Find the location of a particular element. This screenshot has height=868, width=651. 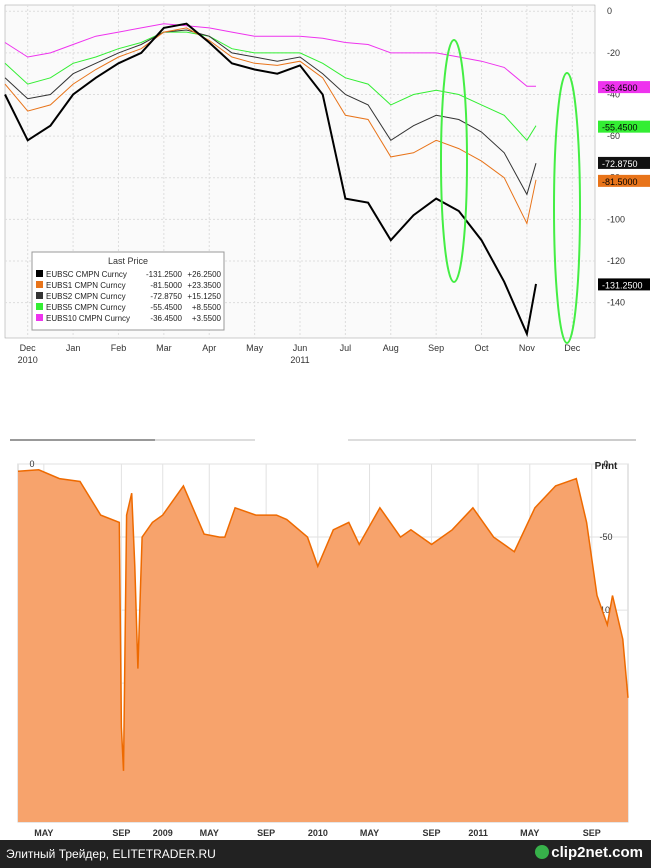

series-line-eubs5 is located at coordinates (270, 86).